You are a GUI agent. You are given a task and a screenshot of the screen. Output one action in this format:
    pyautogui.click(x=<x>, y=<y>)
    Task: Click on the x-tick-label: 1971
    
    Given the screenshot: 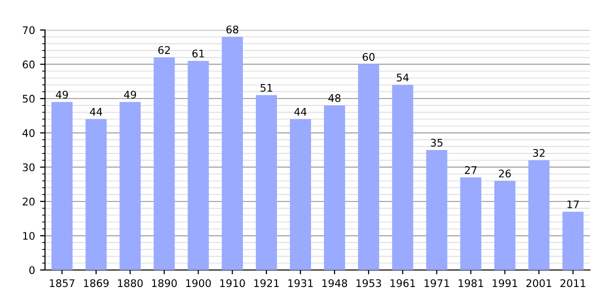 What is the action you would take?
    pyautogui.click(x=437, y=283)
    